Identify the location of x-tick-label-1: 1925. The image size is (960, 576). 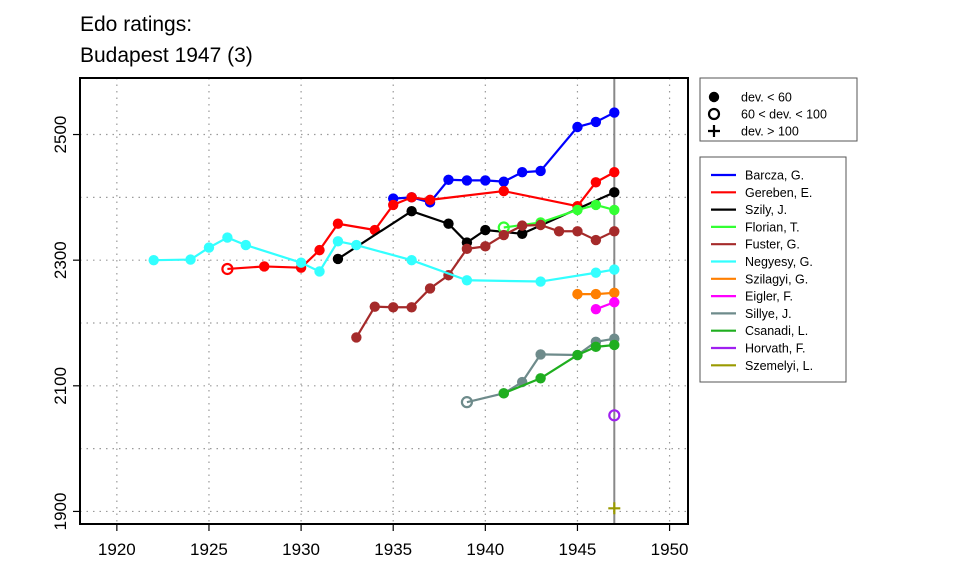
(209, 549).